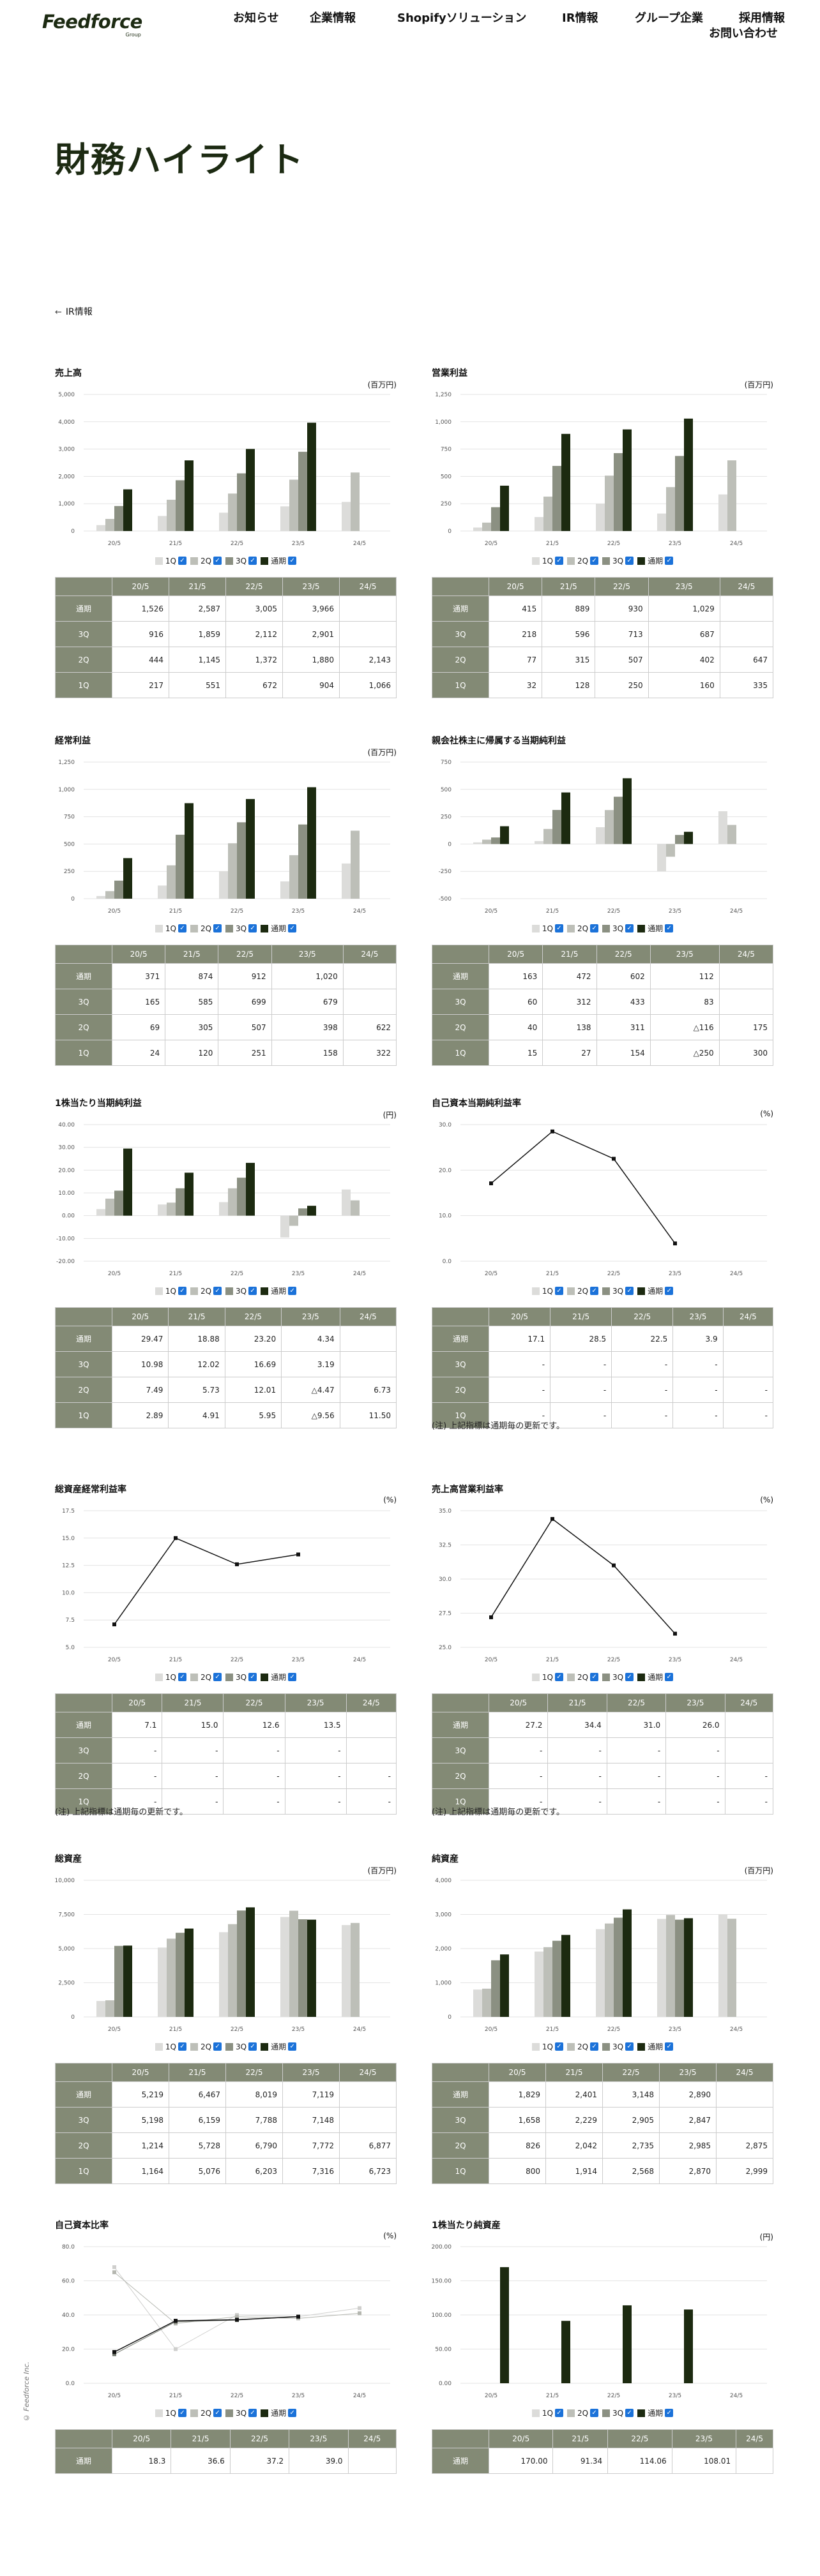 The height and width of the screenshot is (2576, 820). I want to click on nav-news: お知らせ, so click(256, 18).